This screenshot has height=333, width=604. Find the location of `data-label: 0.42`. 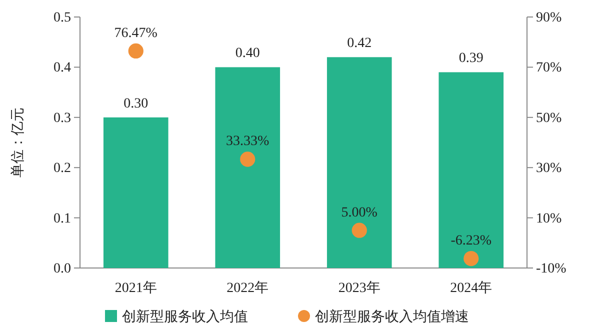

data-label: 0.42 is located at coordinates (359, 44).